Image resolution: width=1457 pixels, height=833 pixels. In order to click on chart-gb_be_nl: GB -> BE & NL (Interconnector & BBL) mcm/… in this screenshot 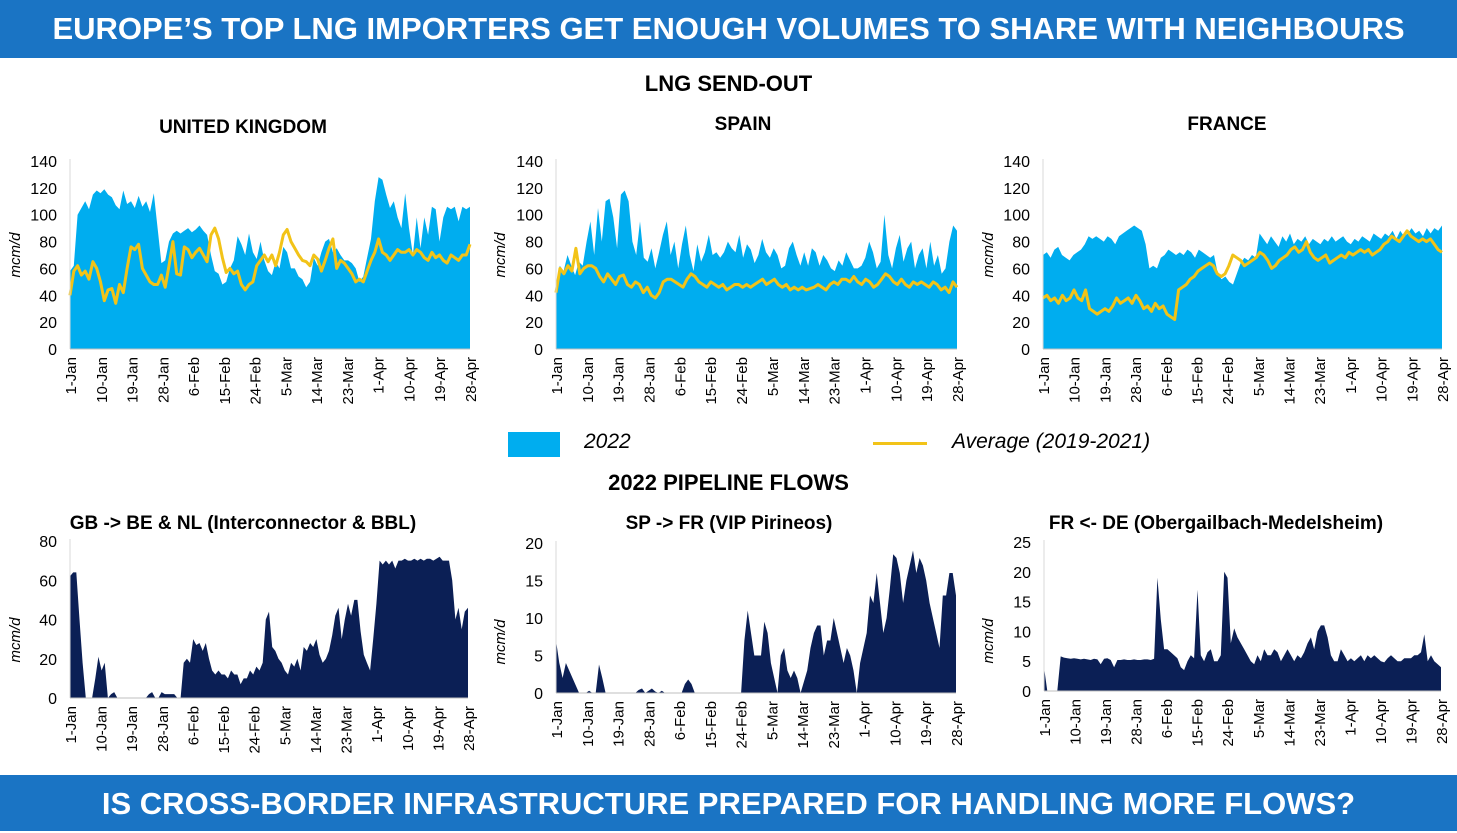, I will do `click(242, 633)`.